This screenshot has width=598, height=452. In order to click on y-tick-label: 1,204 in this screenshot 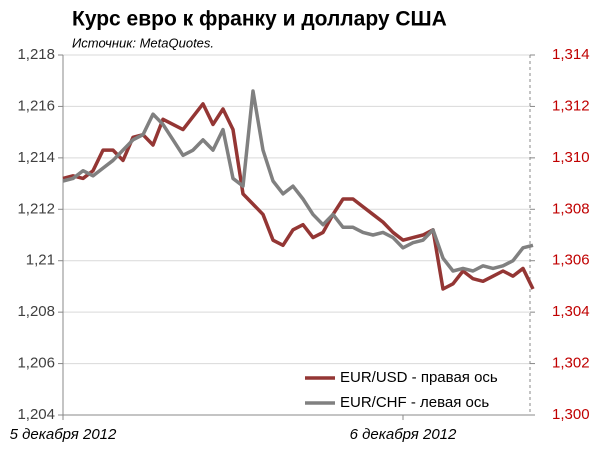, I will do `click(36, 414)`.